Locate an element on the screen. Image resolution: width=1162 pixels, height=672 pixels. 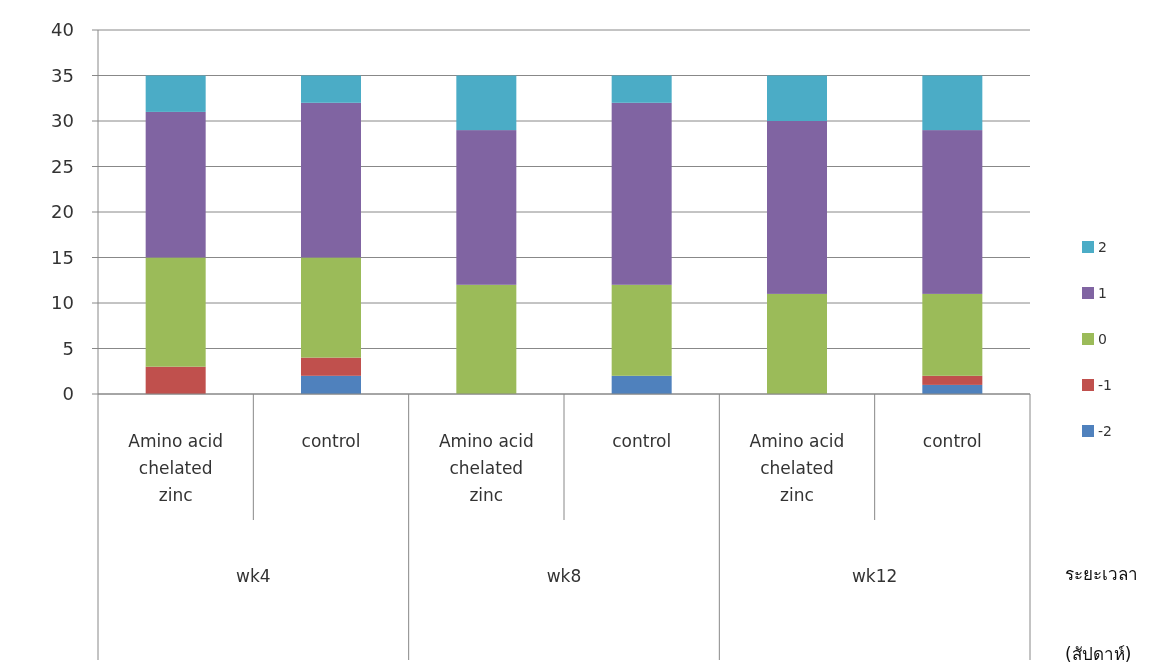
legend-label: 2 is located at coordinates (1102, 247).